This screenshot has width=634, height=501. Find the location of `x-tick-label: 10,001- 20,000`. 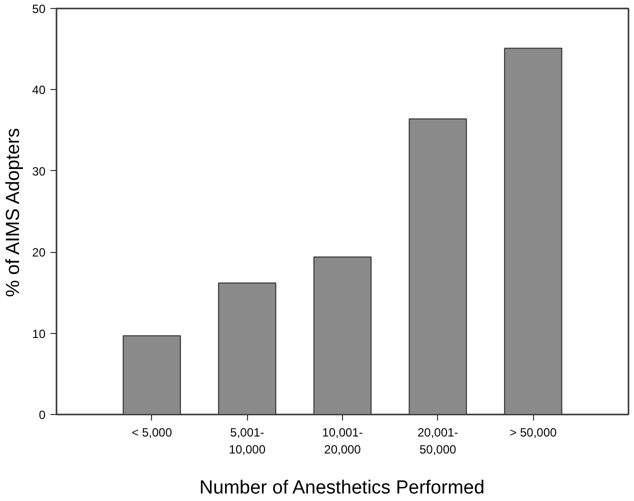

x-tick-label: 10,001- 20,000 is located at coordinates (342, 441).